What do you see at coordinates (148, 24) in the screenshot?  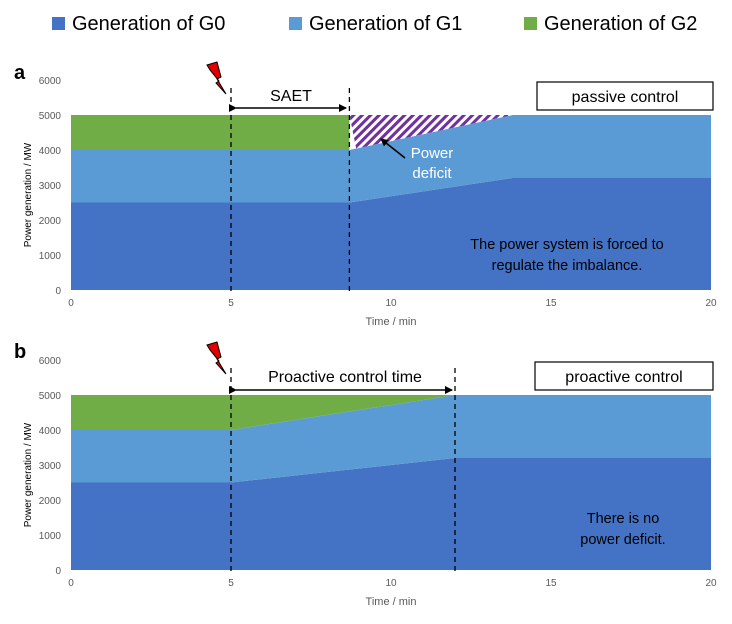 I see `legend-label-g0: Generation of G0` at bounding box center [148, 24].